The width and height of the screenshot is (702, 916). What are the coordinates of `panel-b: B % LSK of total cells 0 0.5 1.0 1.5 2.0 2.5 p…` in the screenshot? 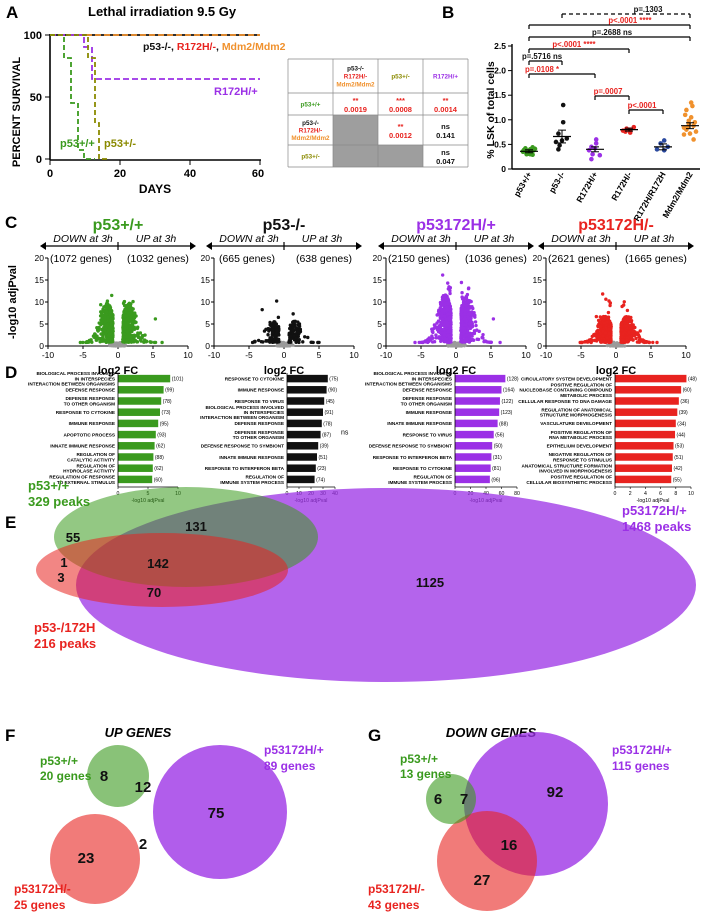 It's located at (571, 113).